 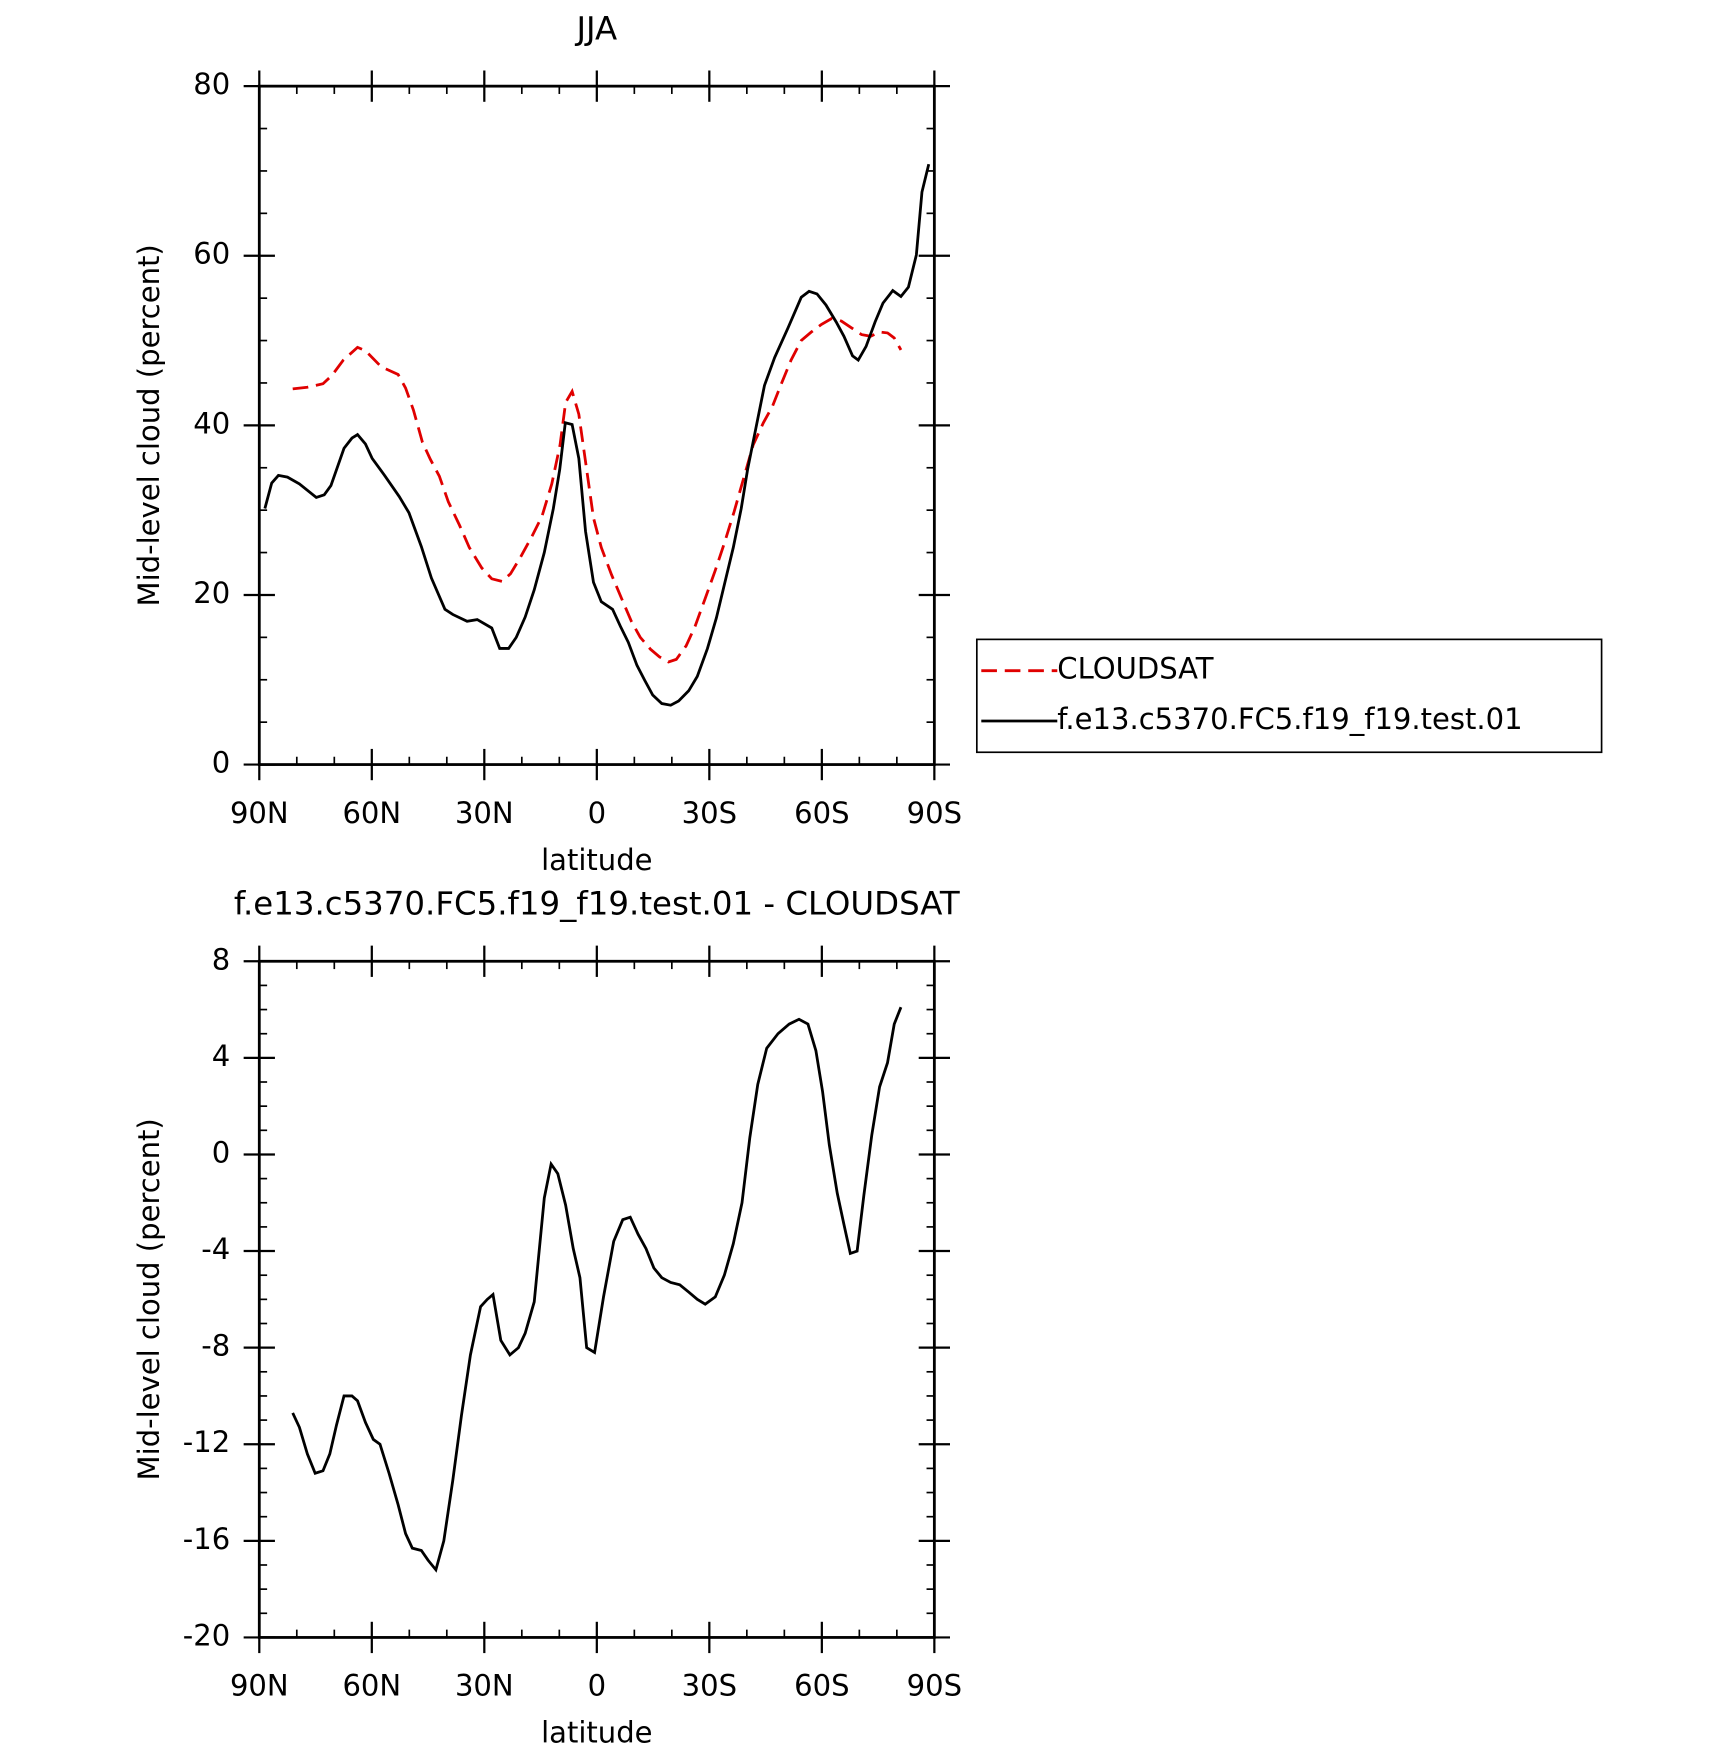 What do you see at coordinates (1289, 719) in the screenshot?
I see `legend-label: f.e13.c5370.FC5.f19_f19.test.01` at bounding box center [1289, 719].